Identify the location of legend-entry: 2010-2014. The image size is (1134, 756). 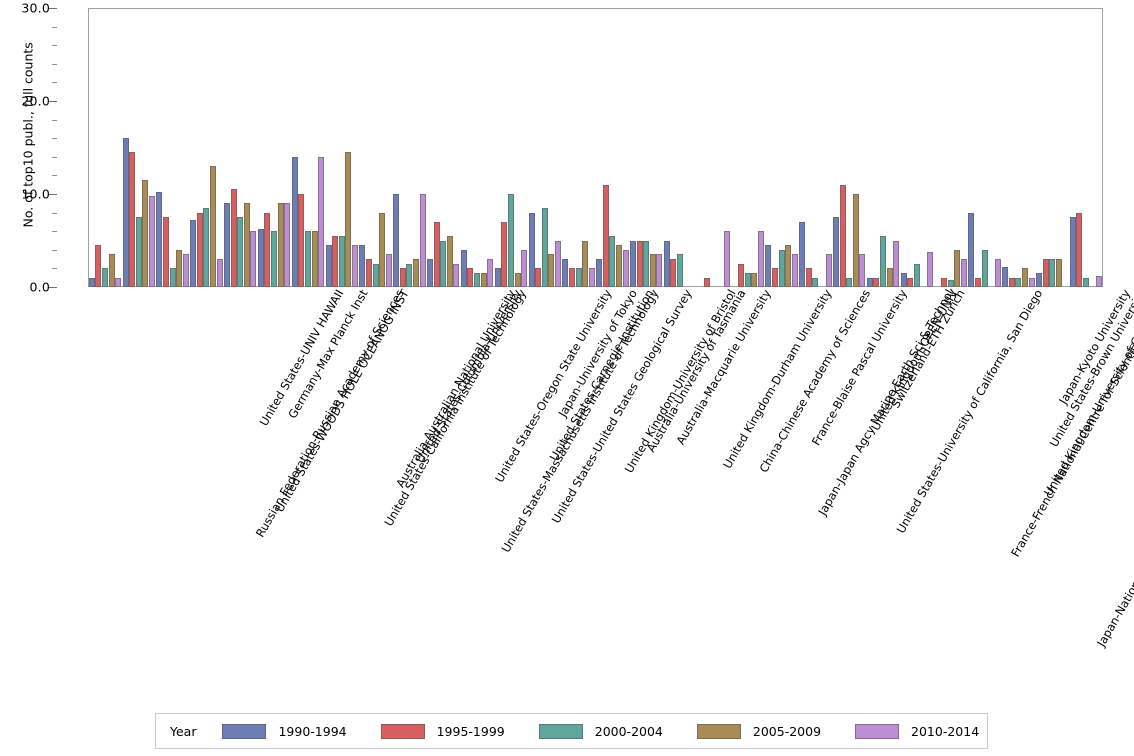
(917, 731).